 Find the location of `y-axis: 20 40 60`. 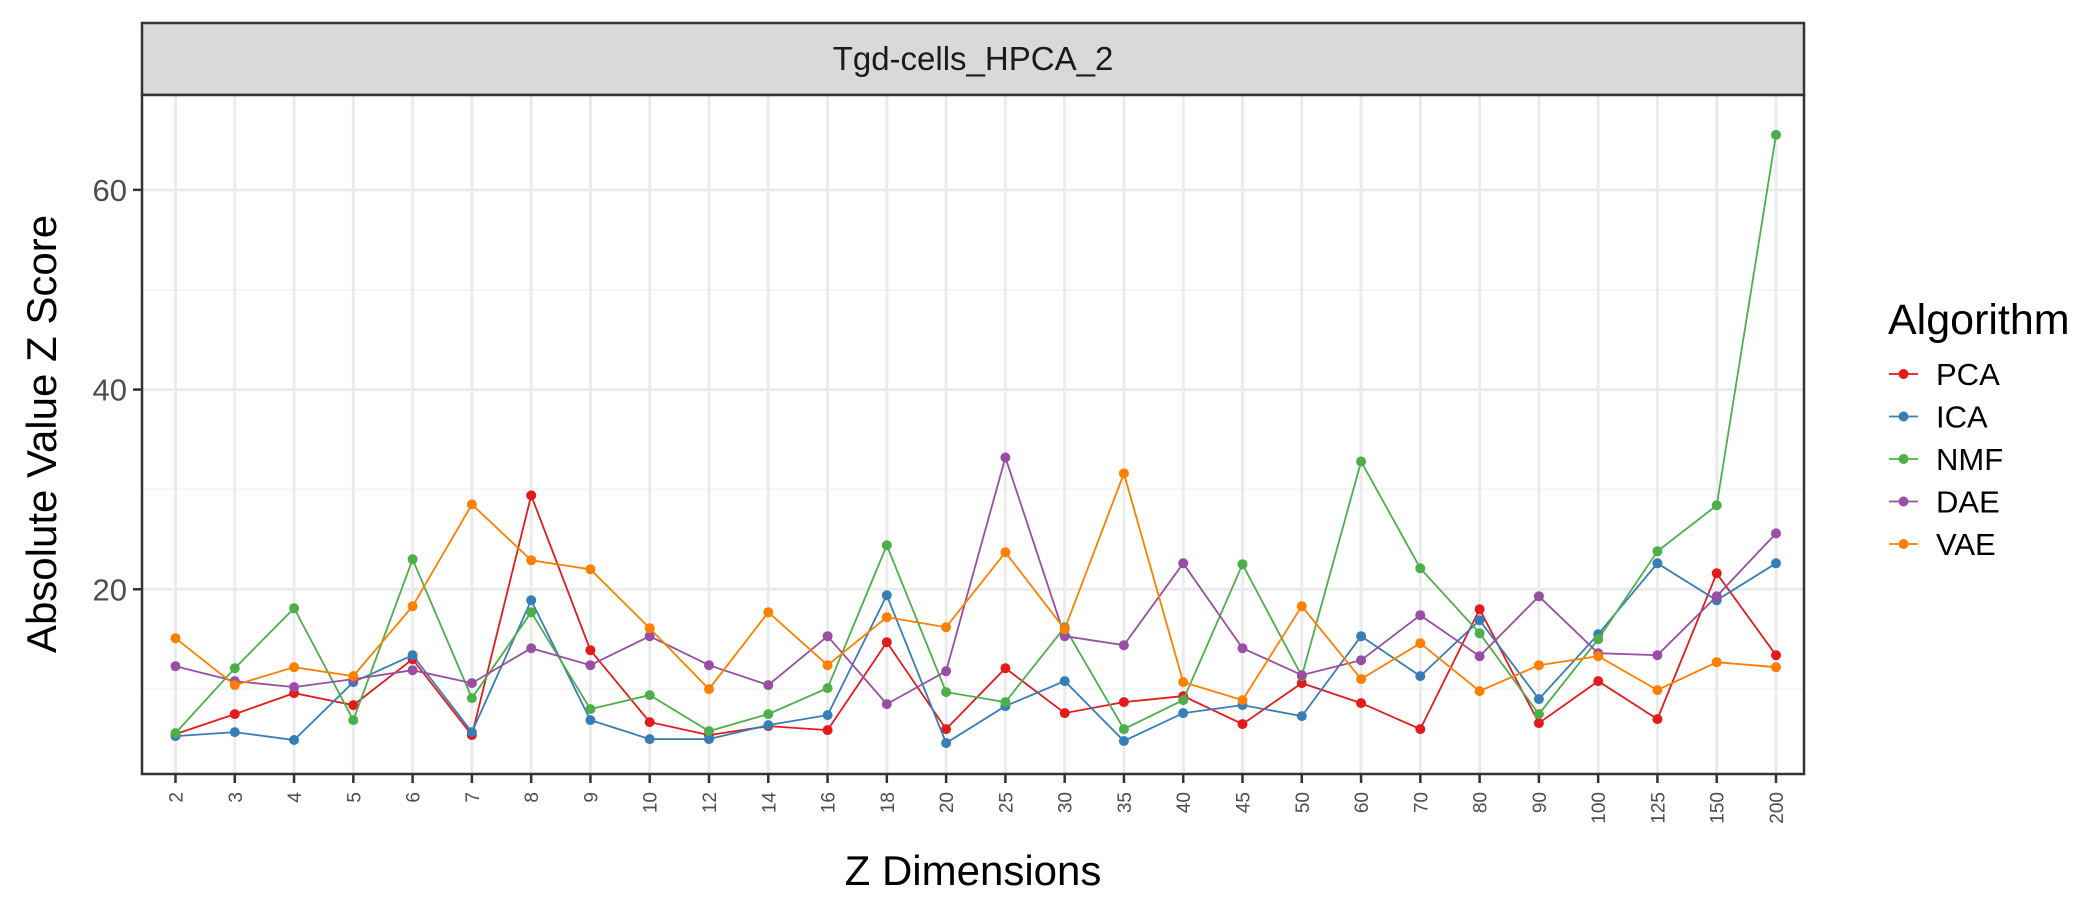

y-axis: 20 40 60 is located at coordinates (117, 390).